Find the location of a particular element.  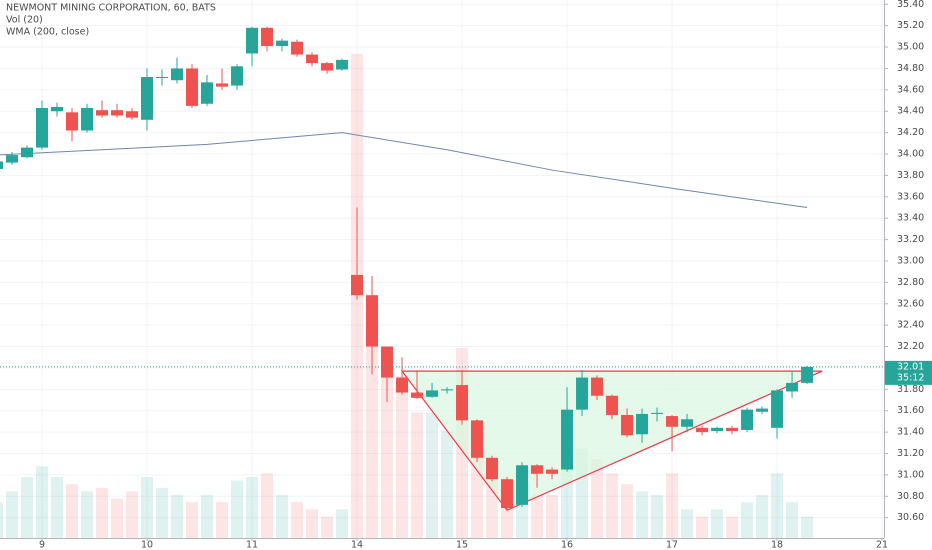

last-price-box is located at coordinates (908, 372).